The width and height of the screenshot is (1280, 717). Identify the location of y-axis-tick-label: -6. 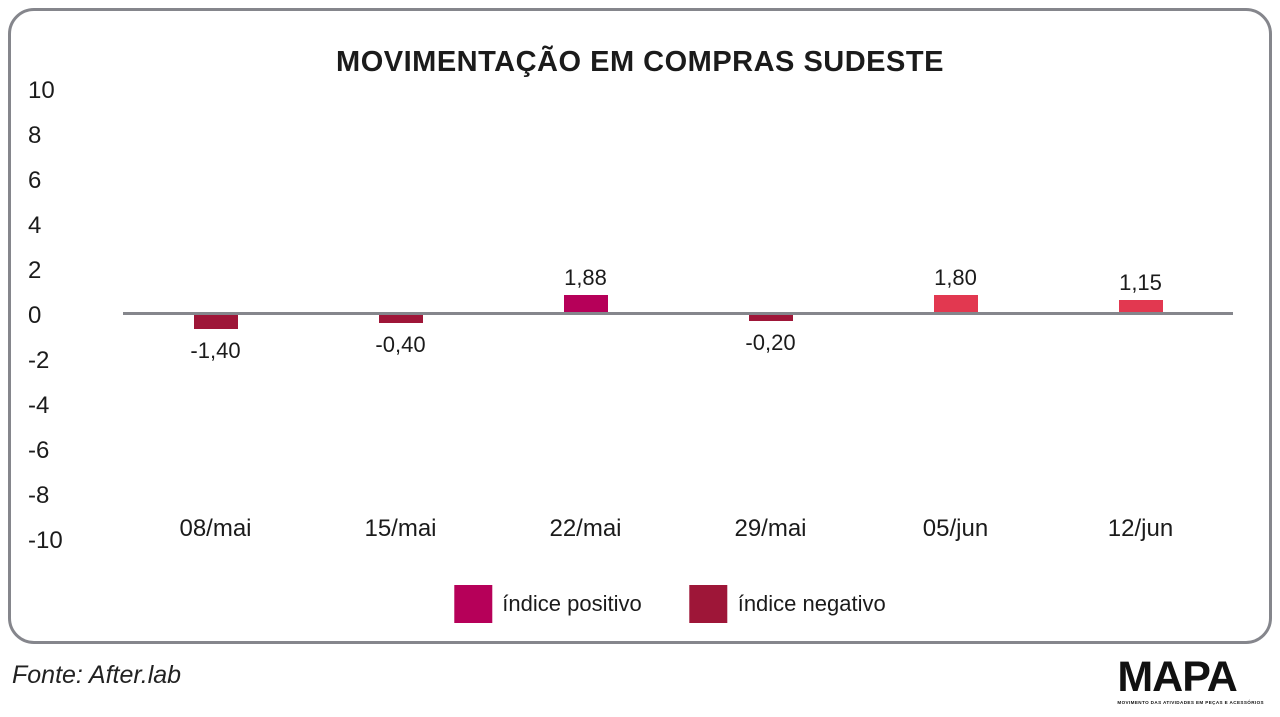
(39, 450).